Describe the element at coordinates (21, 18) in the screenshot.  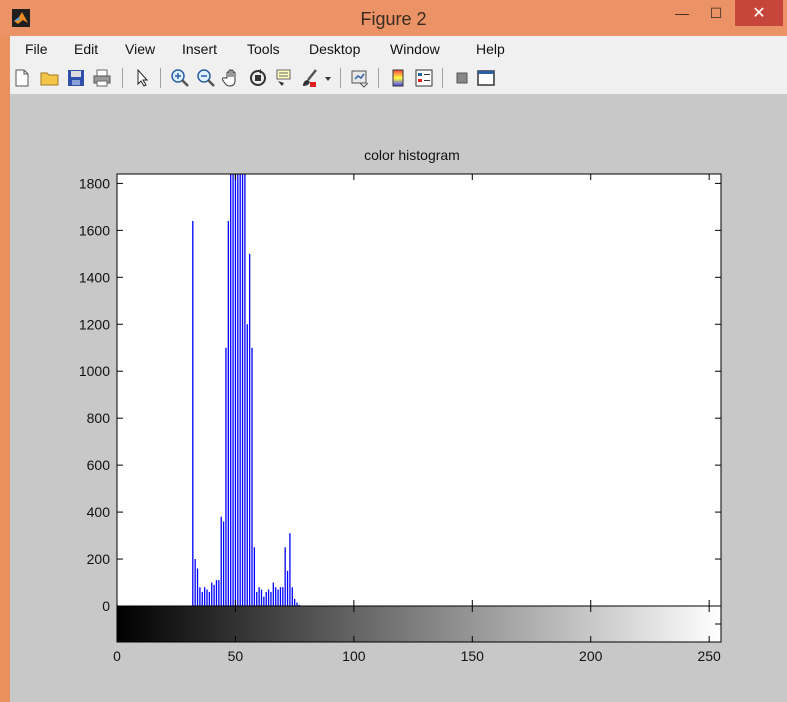
I see `matlab-icon` at that location.